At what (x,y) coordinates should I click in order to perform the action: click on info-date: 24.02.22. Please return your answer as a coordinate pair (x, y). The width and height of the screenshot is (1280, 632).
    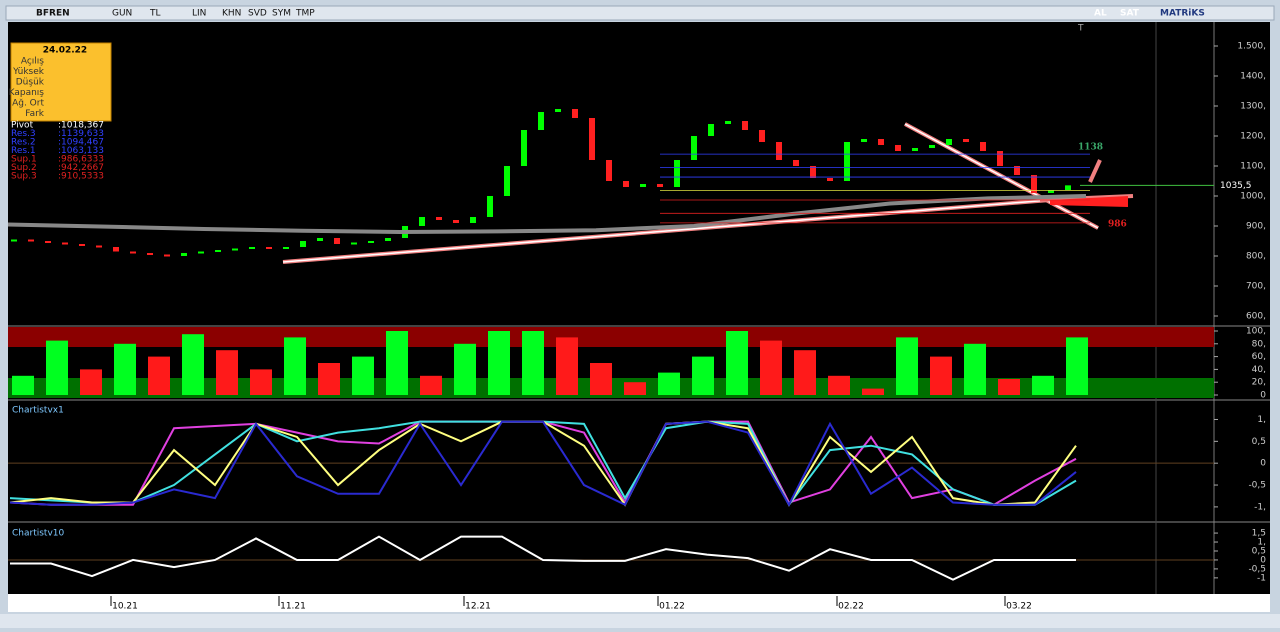
    Looking at the image, I should click on (65, 51).